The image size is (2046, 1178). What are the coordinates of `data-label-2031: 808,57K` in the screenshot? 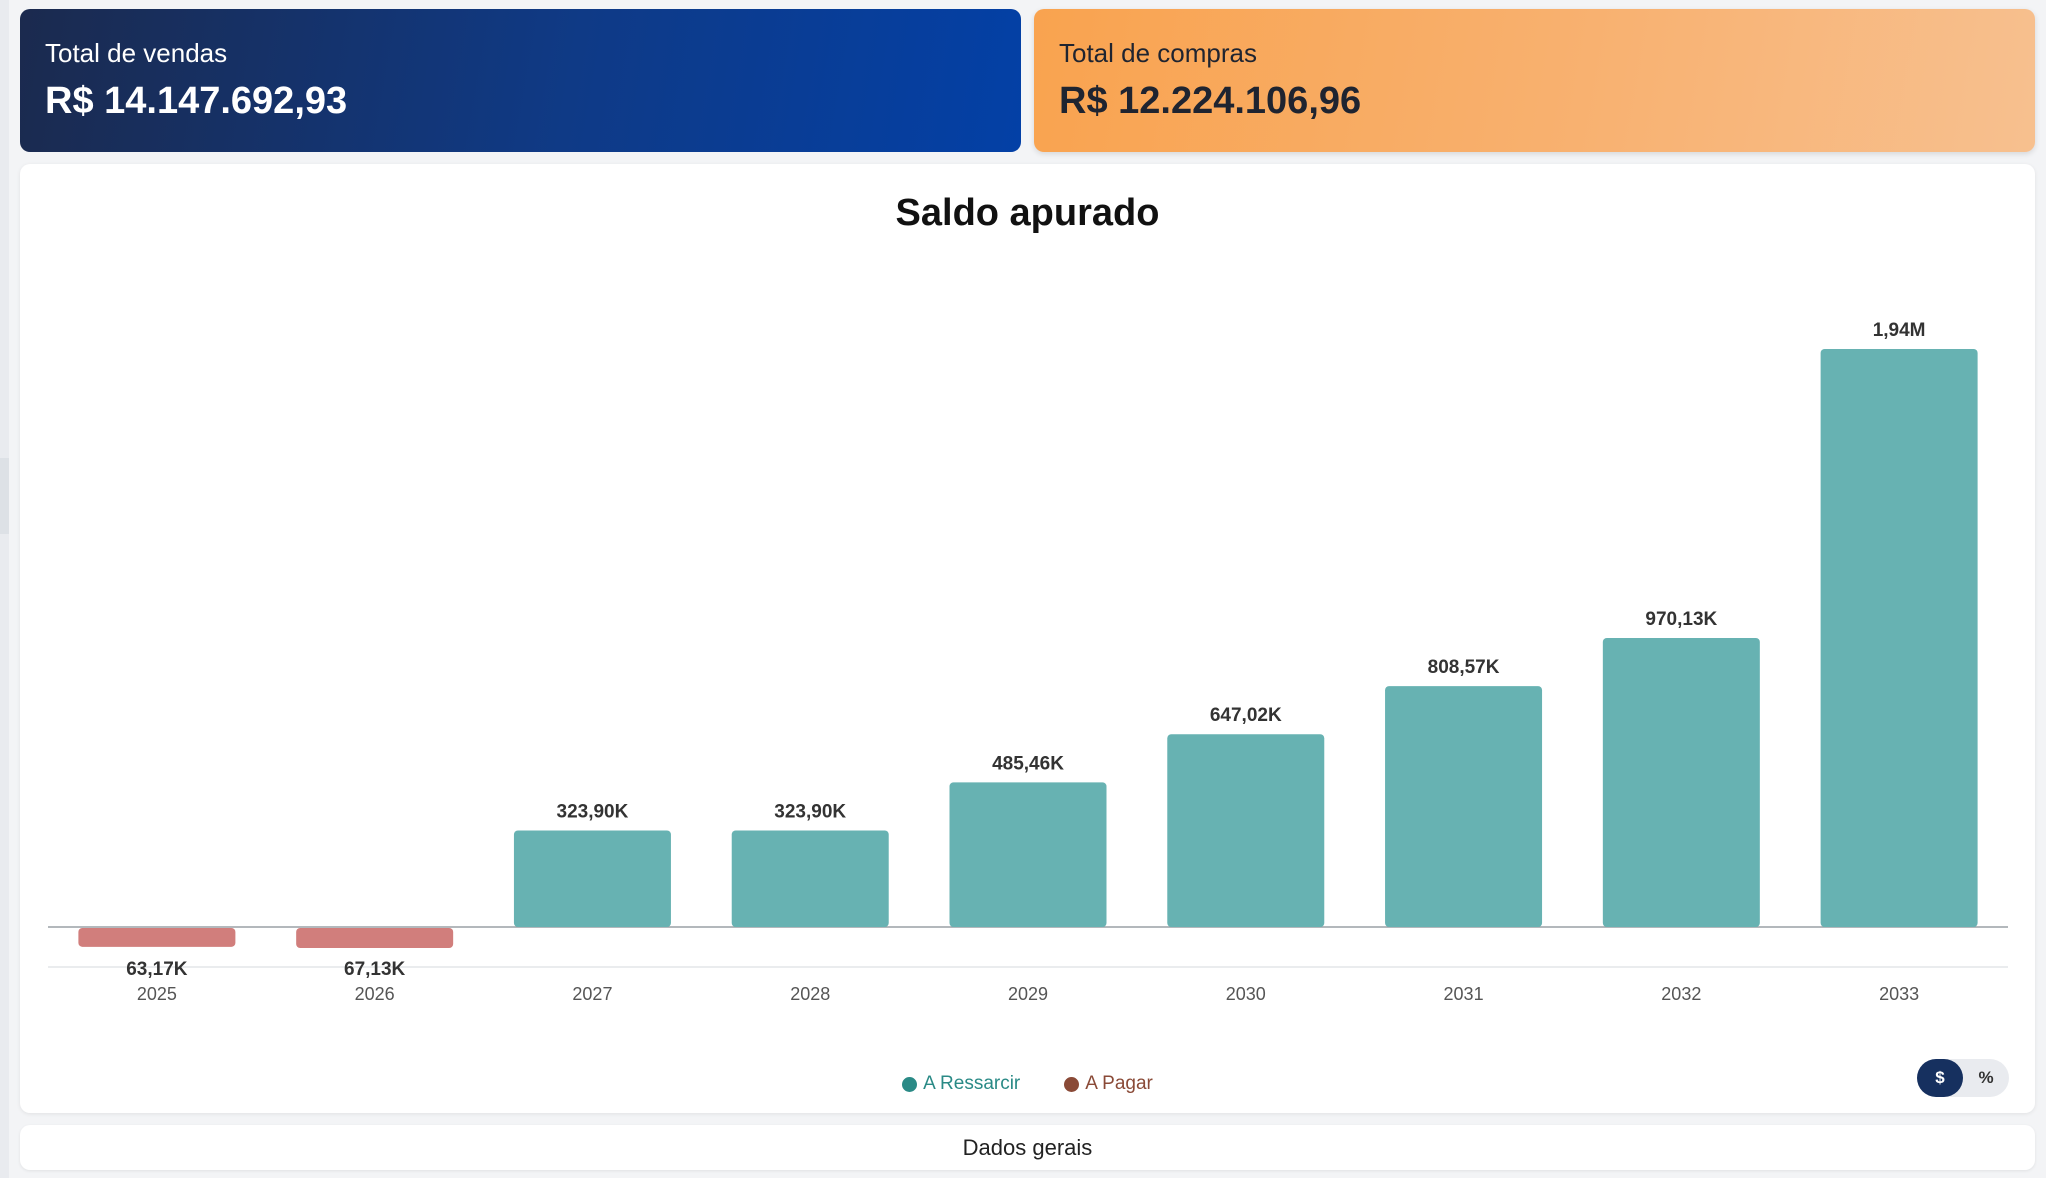 It's located at (1464, 667).